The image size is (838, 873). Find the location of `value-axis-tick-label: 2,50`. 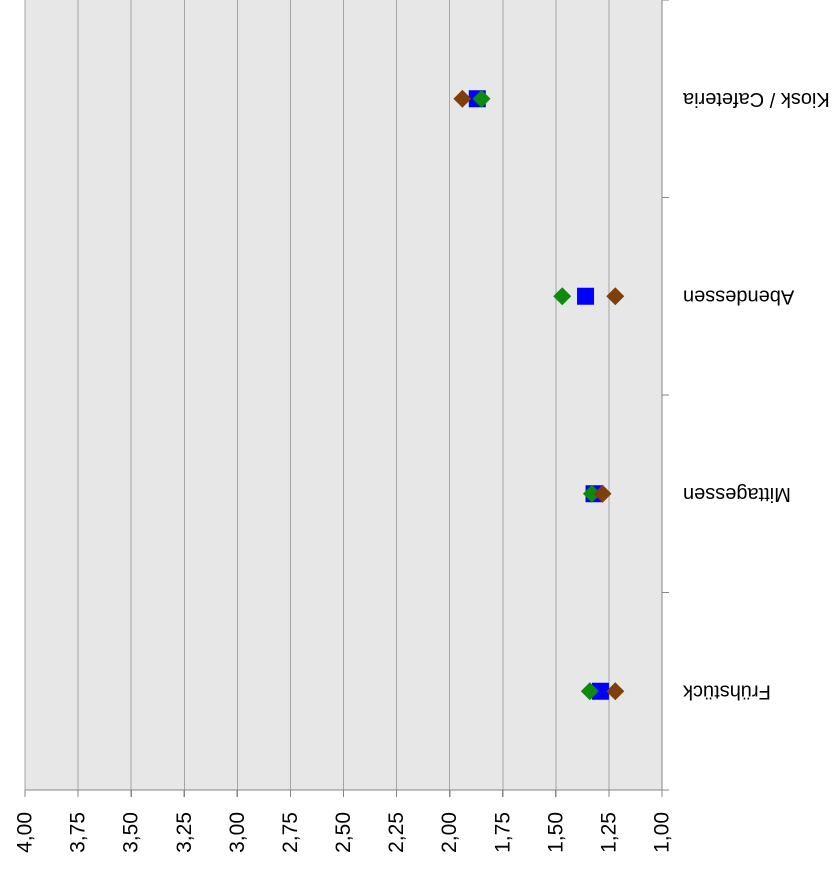

value-axis-tick-label: 2,50 is located at coordinates (343, 832).